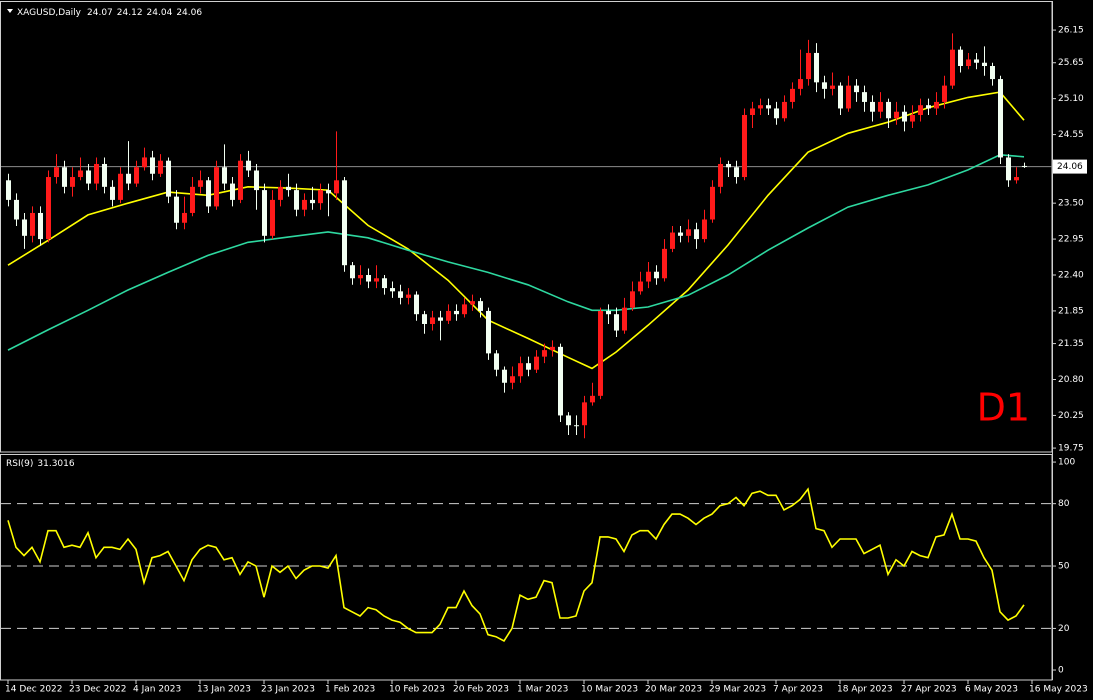 This screenshot has height=700, width=1093. Describe the element at coordinates (98, 690) in the screenshot. I see `x-tick-label: 23 Dec 2022` at that location.